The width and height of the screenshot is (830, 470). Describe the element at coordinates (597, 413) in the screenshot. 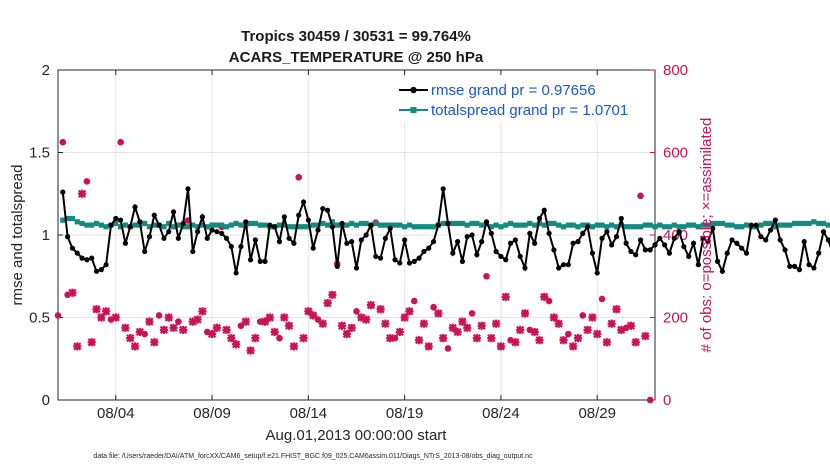

I see `x-tick-label: 08/29` at that location.